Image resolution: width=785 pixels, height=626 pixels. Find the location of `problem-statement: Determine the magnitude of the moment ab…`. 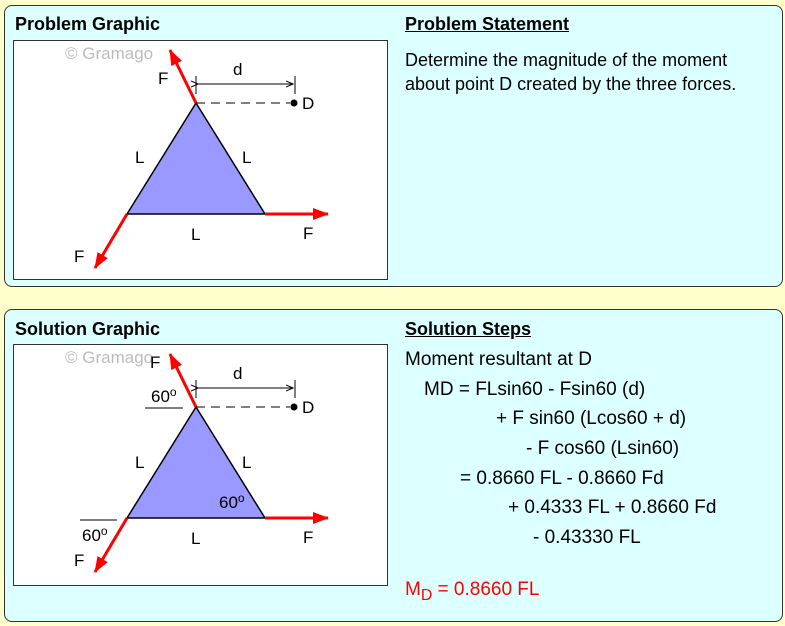

problem-statement: Determine the magnitude of the moment ab… is located at coordinates (571, 72).